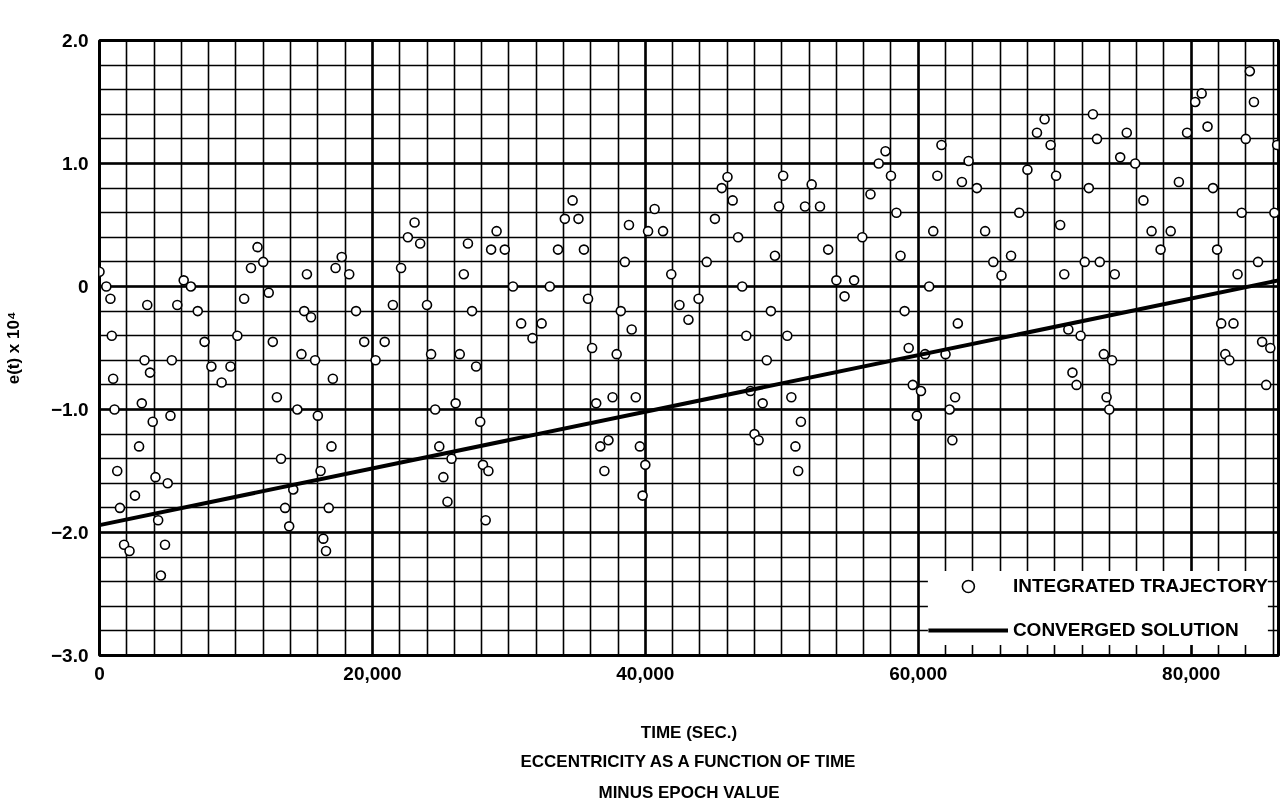  Describe the element at coordinates (69, 655) in the screenshot. I see `y-tick-label: −3.0` at that location.